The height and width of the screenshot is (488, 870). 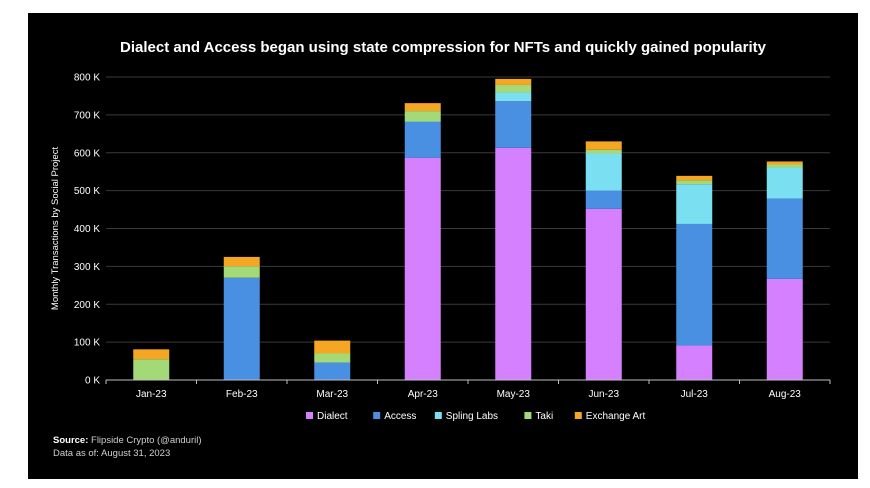 What do you see at coordinates (616, 416) in the screenshot?
I see `legend-label: Exchange Art` at bounding box center [616, 416].